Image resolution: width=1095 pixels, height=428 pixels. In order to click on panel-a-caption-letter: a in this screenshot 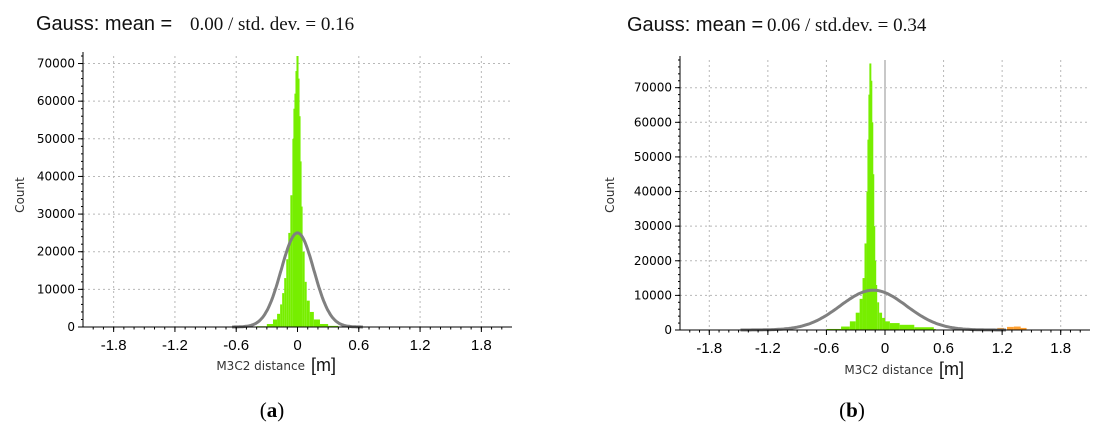, I will do `click(272, 410)`.